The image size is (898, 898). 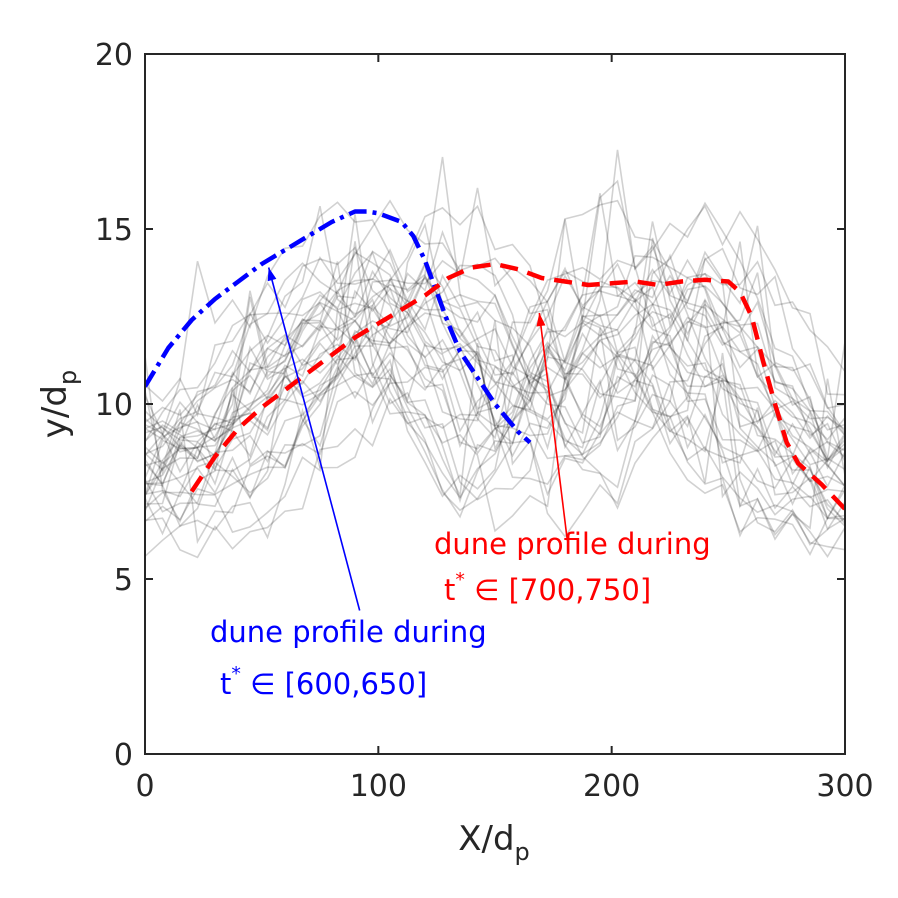 I want to click on y-tick-label: 20, so click(x=114, y=55).